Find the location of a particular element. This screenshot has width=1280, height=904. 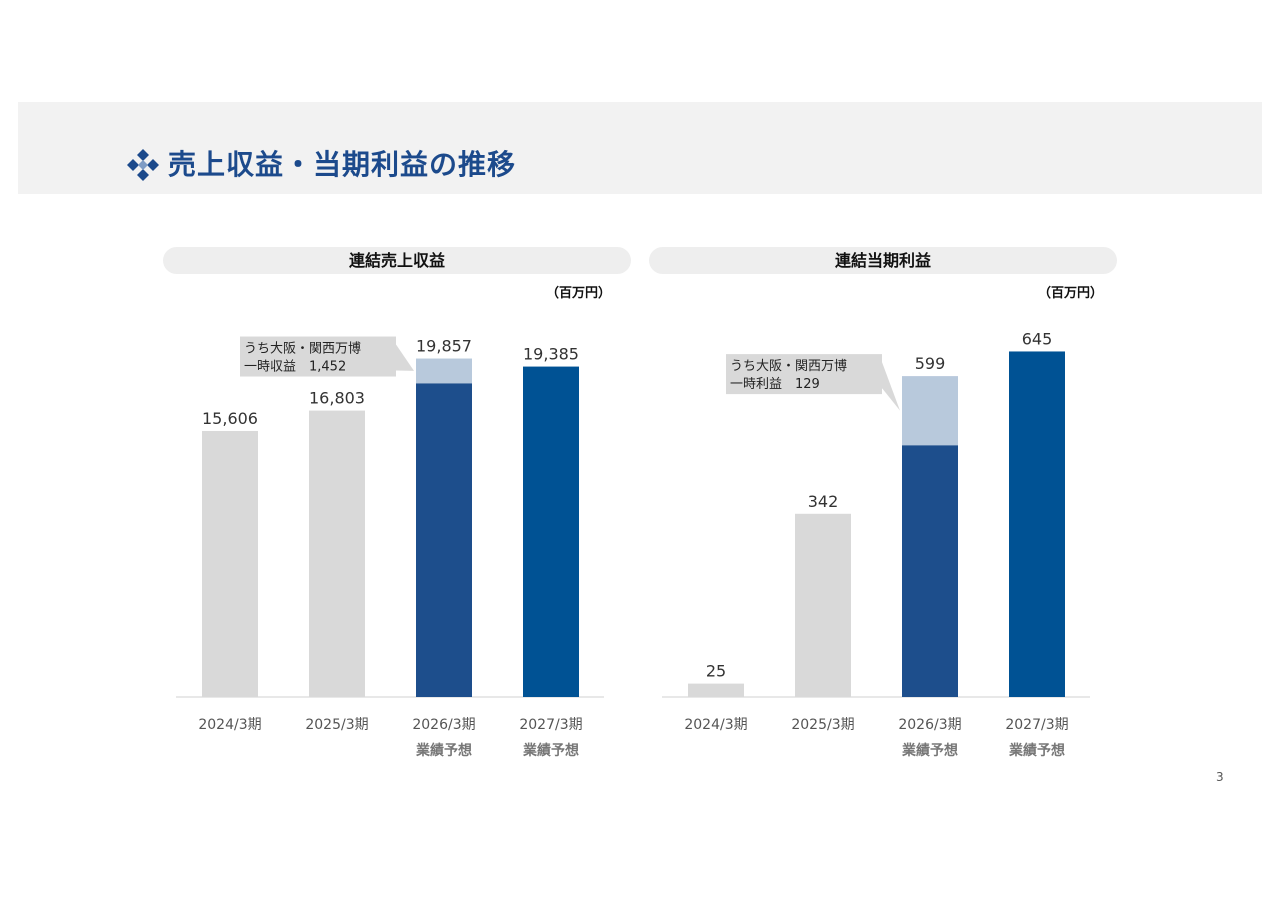

profit-annotation-box is located at coordinates (804, 374).